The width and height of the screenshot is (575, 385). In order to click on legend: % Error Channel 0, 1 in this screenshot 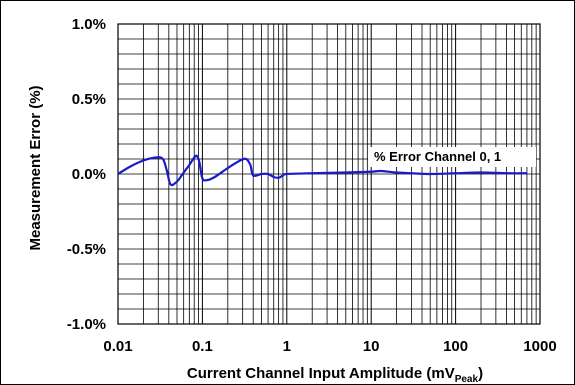, I will do `click(452, 157)`.